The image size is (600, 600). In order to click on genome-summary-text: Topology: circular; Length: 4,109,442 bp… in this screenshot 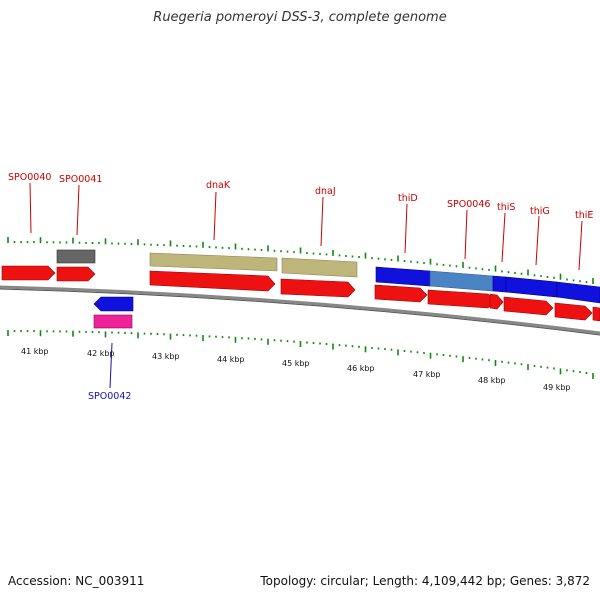, I will do `click(425, 581)`.